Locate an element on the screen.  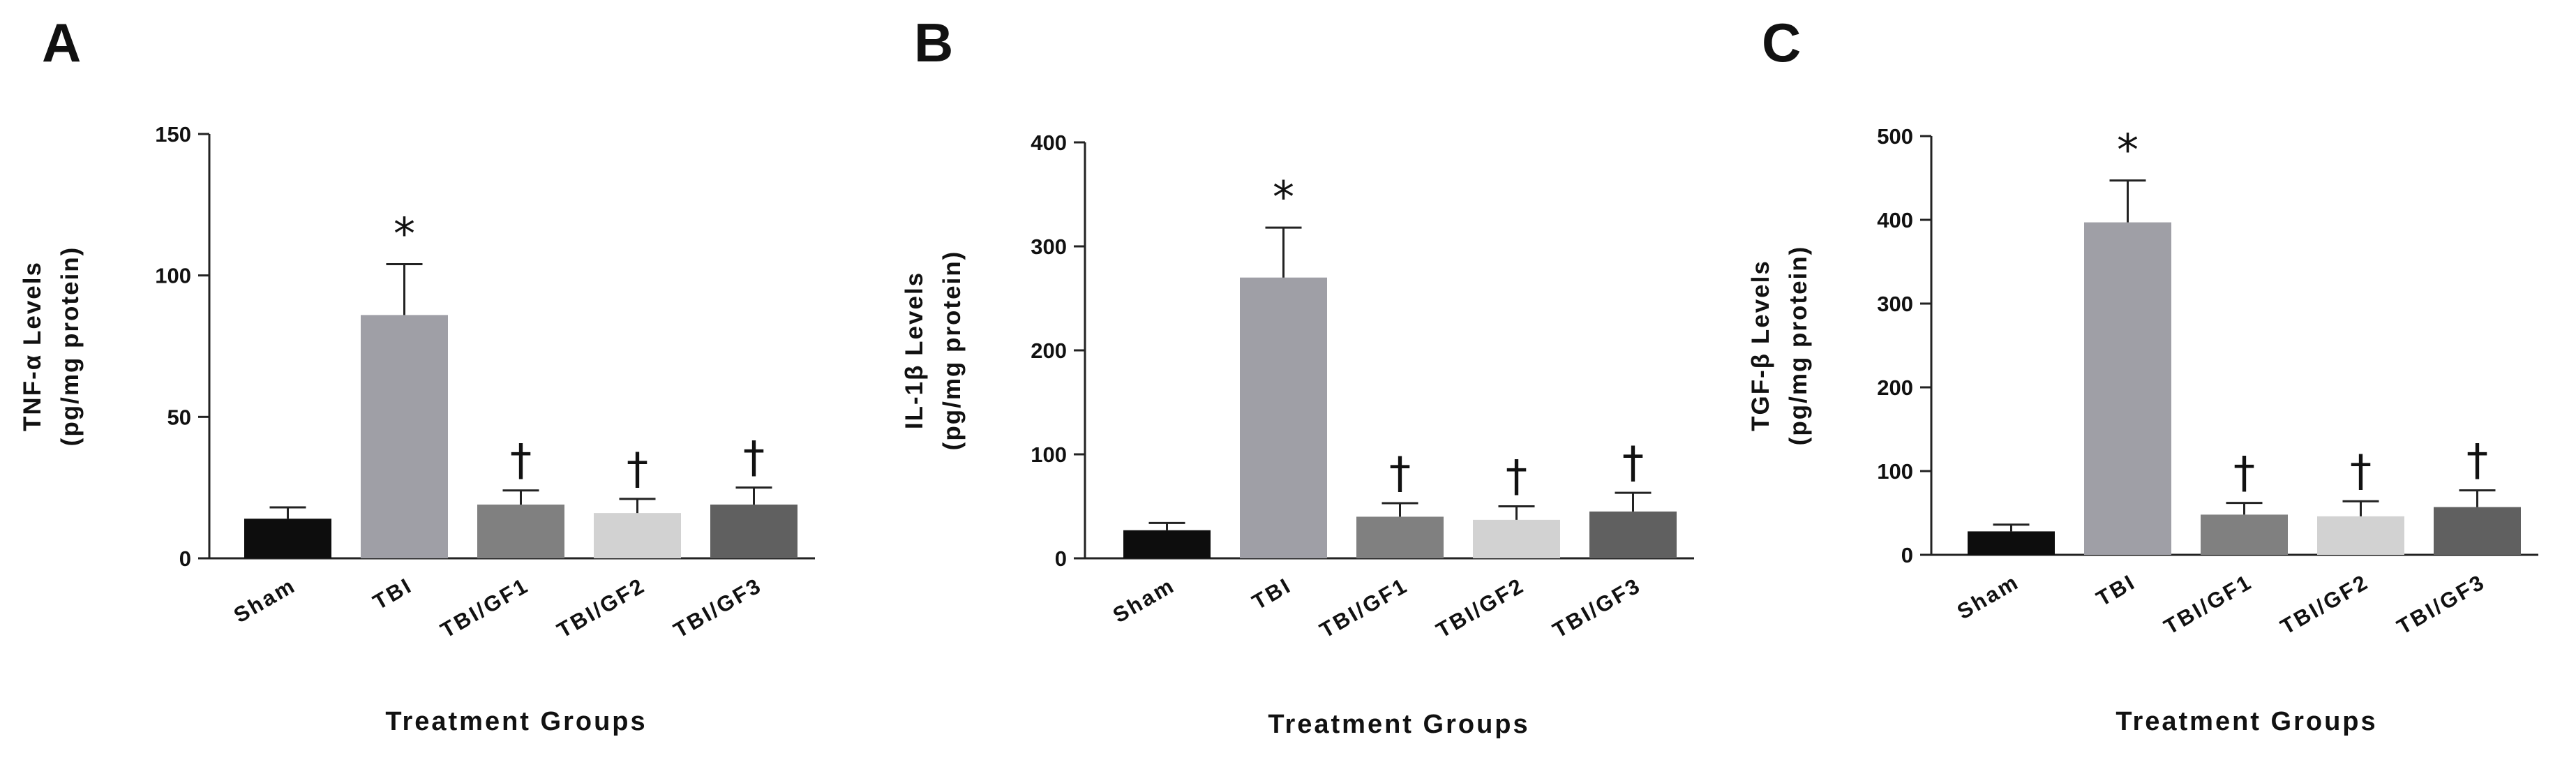
y-axis-title: TNF-α Levels is located at coordinates (32, 346).